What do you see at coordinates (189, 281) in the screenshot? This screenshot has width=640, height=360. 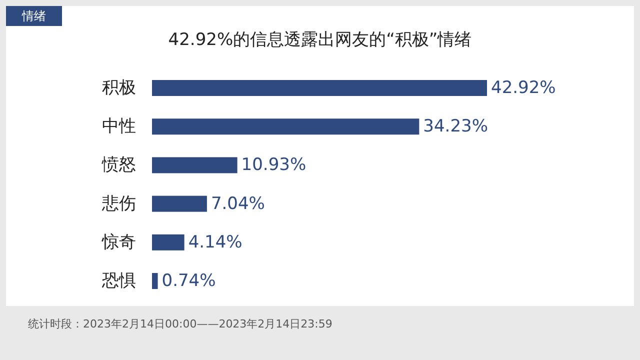 I see `data-label: 0.74%` at bounding box center [189, 281].